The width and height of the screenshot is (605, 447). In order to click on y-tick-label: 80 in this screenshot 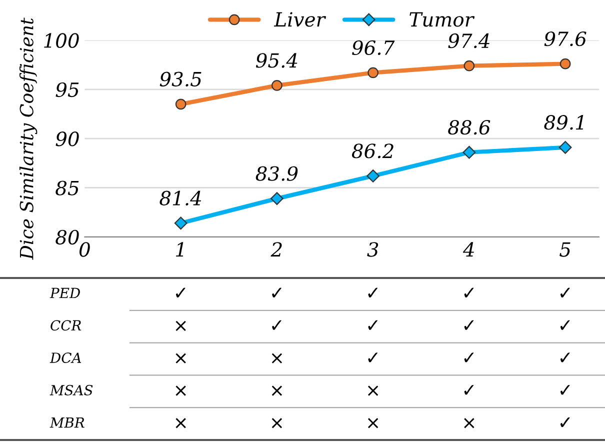, I will do `click(67, 237)`.